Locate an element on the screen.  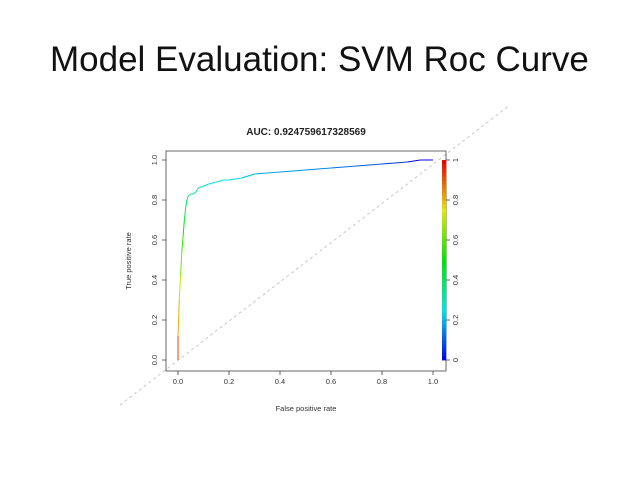
y-tick-label: 0.0 is located at coordinates (154, 360).